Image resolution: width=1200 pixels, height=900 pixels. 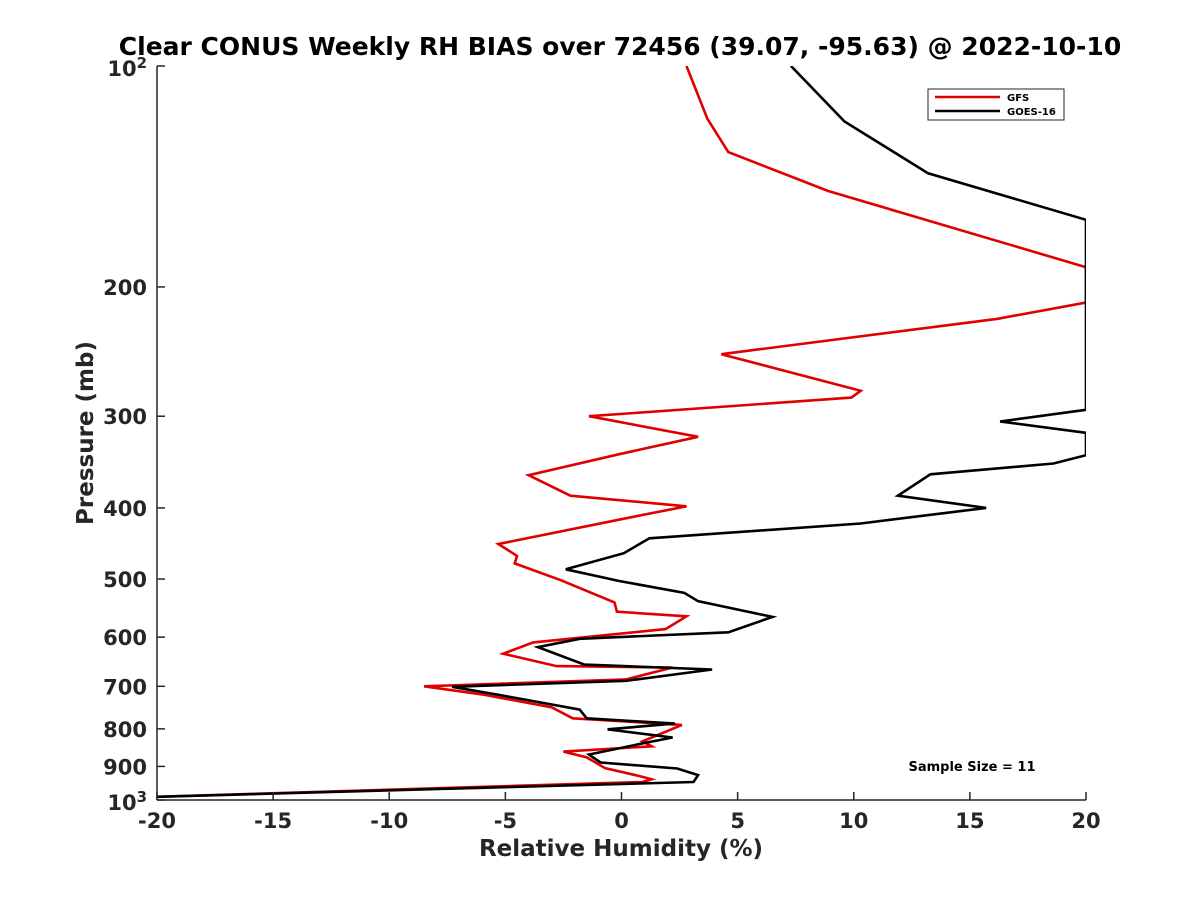 What do you see at coordinates (125, 417) in the screenshot?
I see `y-tick-label: 300` at bounding box center [125, 417].